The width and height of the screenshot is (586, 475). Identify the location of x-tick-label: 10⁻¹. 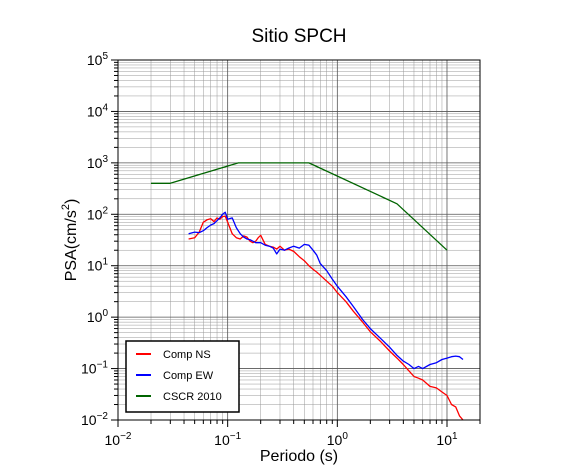
(227, 439).